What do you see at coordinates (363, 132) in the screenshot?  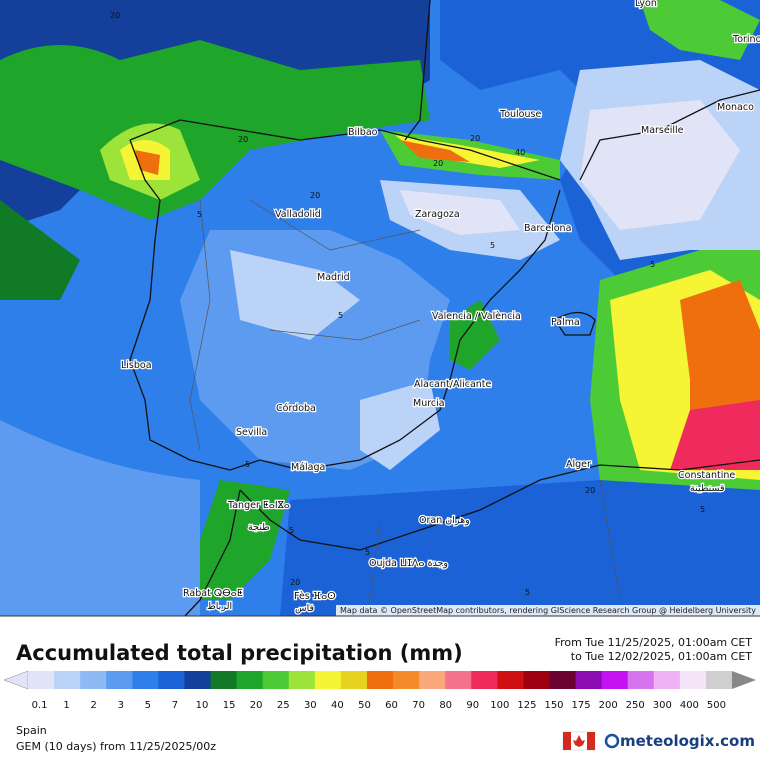 I see `city-label: Bilbao` at bounding box center [363, 132].